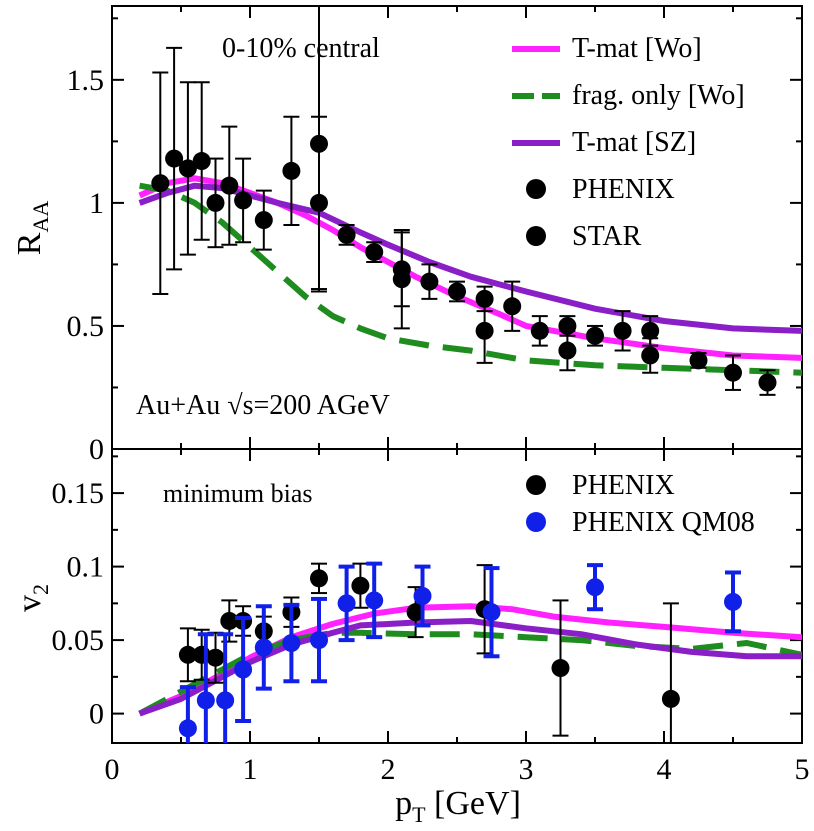 The width and height of the screenshot is (814, 831). What do you see at coordinates (86, 567) in the screenshot?
I see `y-tick-label: 0.1` at bounding box center [86, 567].